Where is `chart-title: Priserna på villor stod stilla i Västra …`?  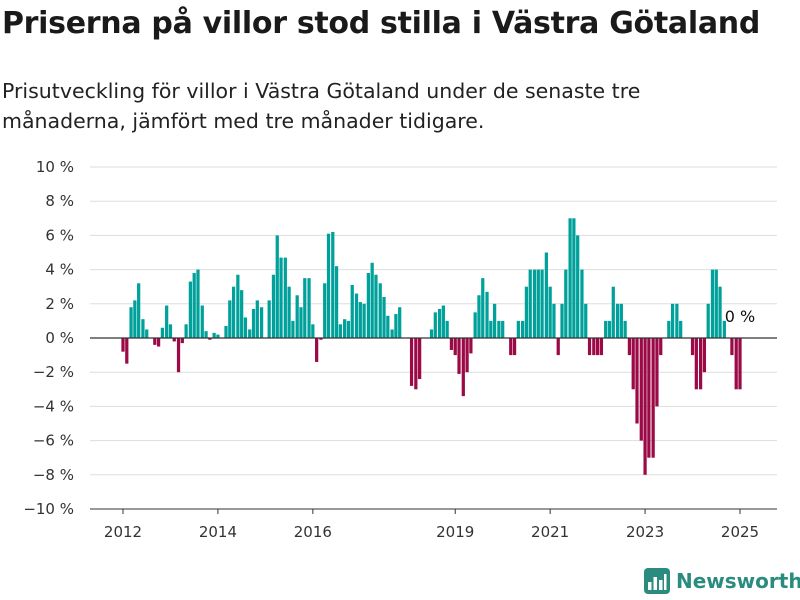
chart-title: Priserna på villor stod stilla i Västra … is located at coordinates (381, 23).